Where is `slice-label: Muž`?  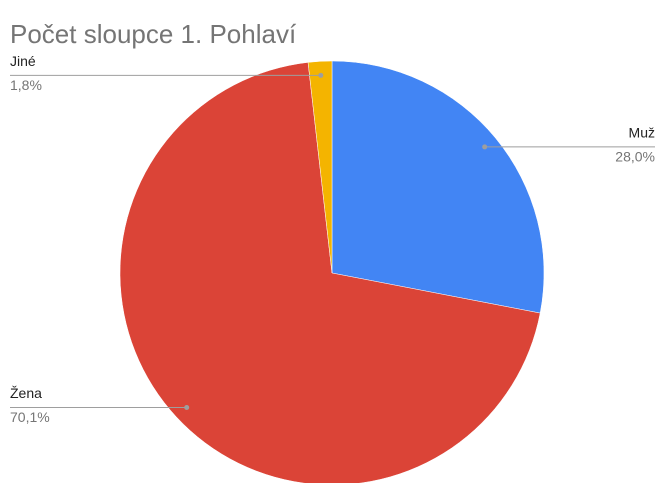 slice-label: Muž is located at coordinates (642, 133).